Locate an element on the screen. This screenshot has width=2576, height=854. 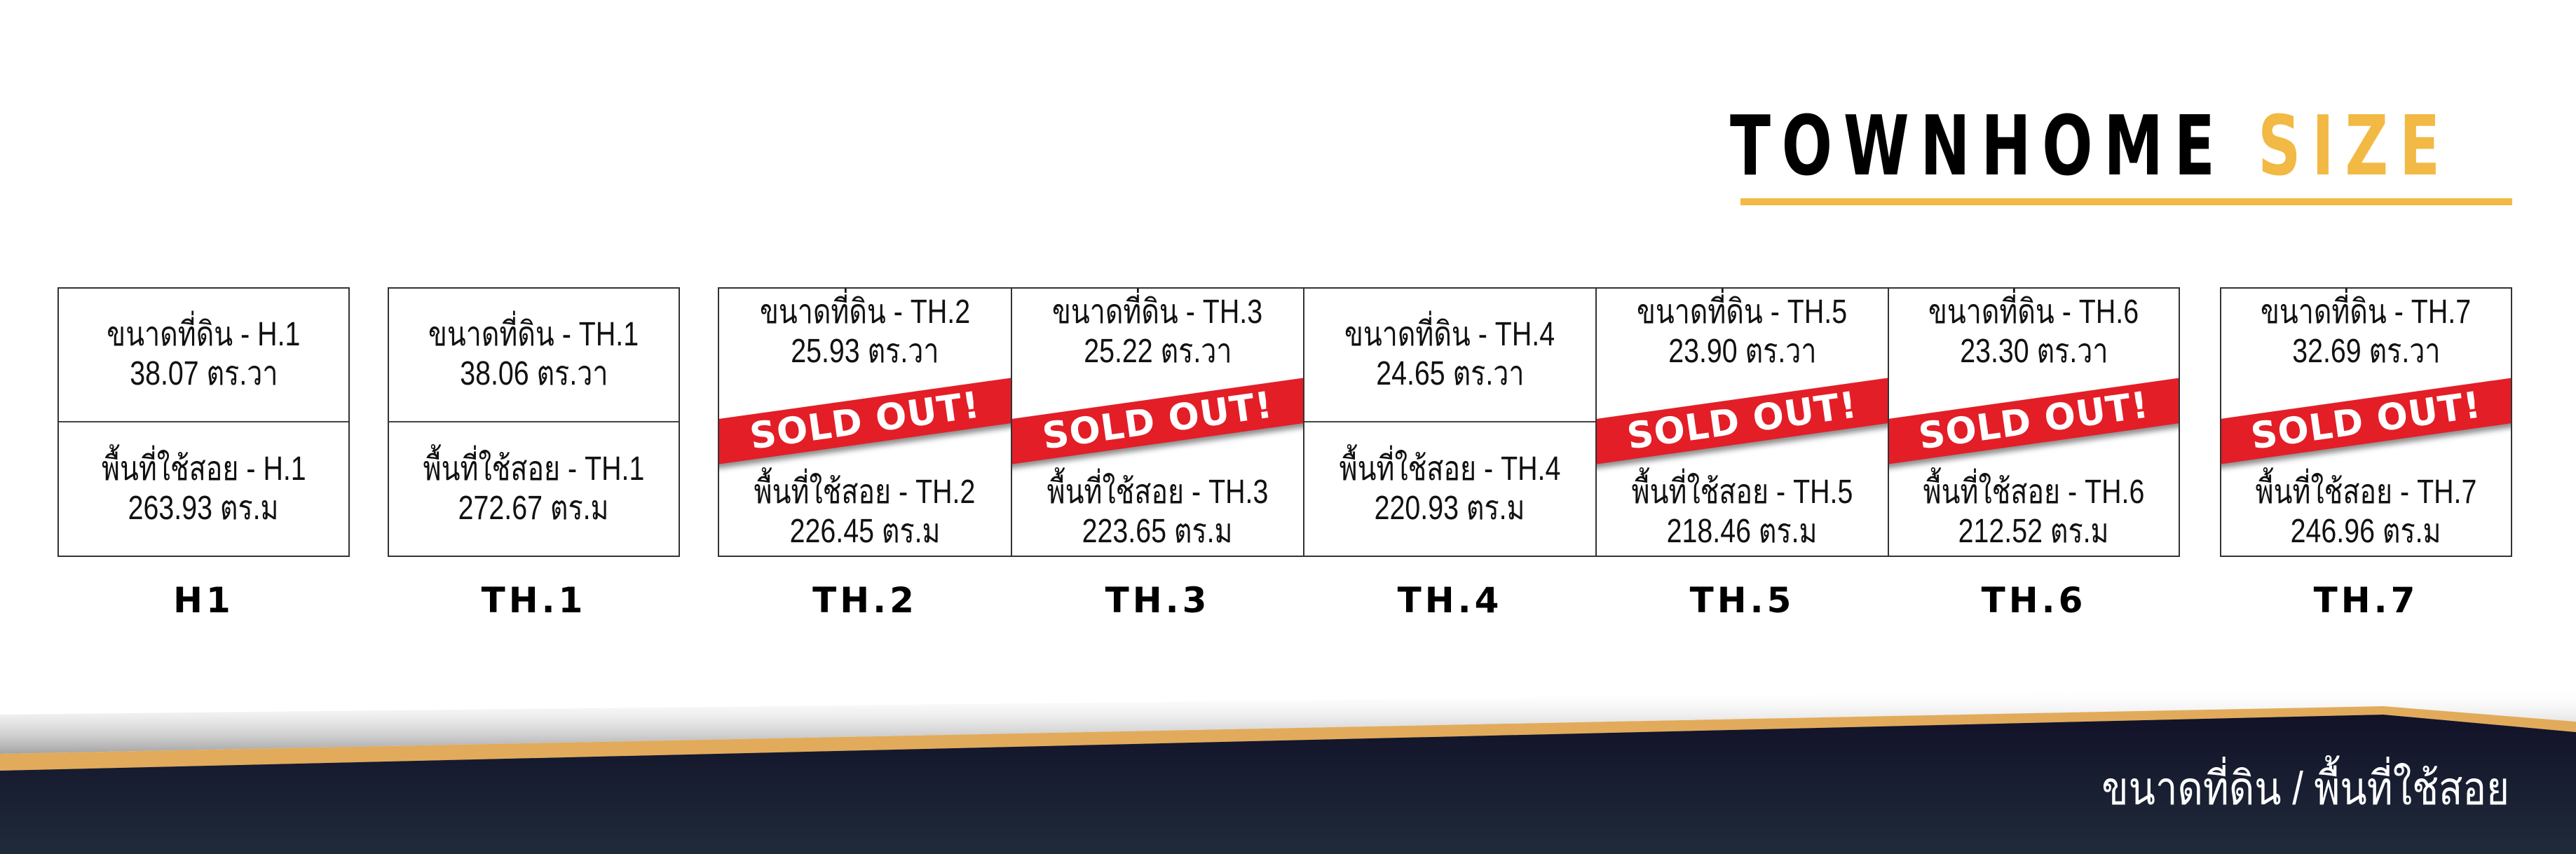
page-title: TOWNHOME SIZE is located at coordinates (2085, 146).